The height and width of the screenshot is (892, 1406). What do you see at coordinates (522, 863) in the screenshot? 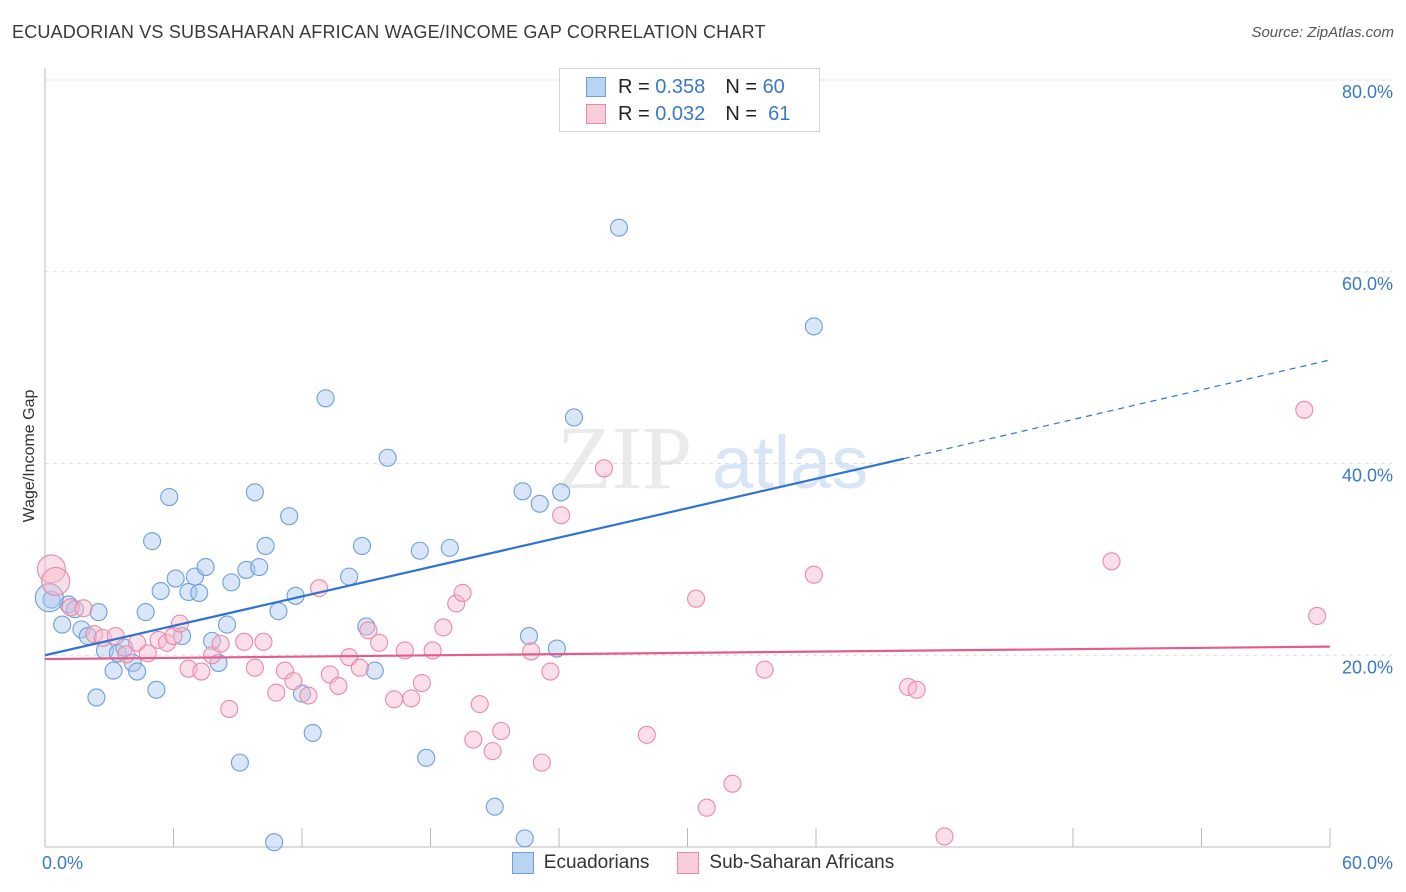
I see `legend-swatch-blue` at bounding box center [522, 863].